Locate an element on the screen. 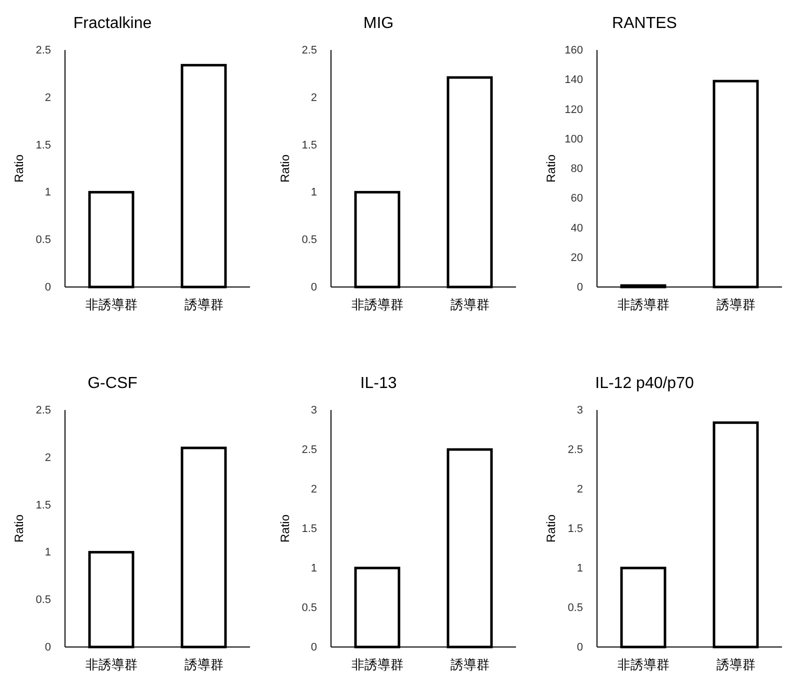  chart-title: MIG is located at coordinates (378, 23).